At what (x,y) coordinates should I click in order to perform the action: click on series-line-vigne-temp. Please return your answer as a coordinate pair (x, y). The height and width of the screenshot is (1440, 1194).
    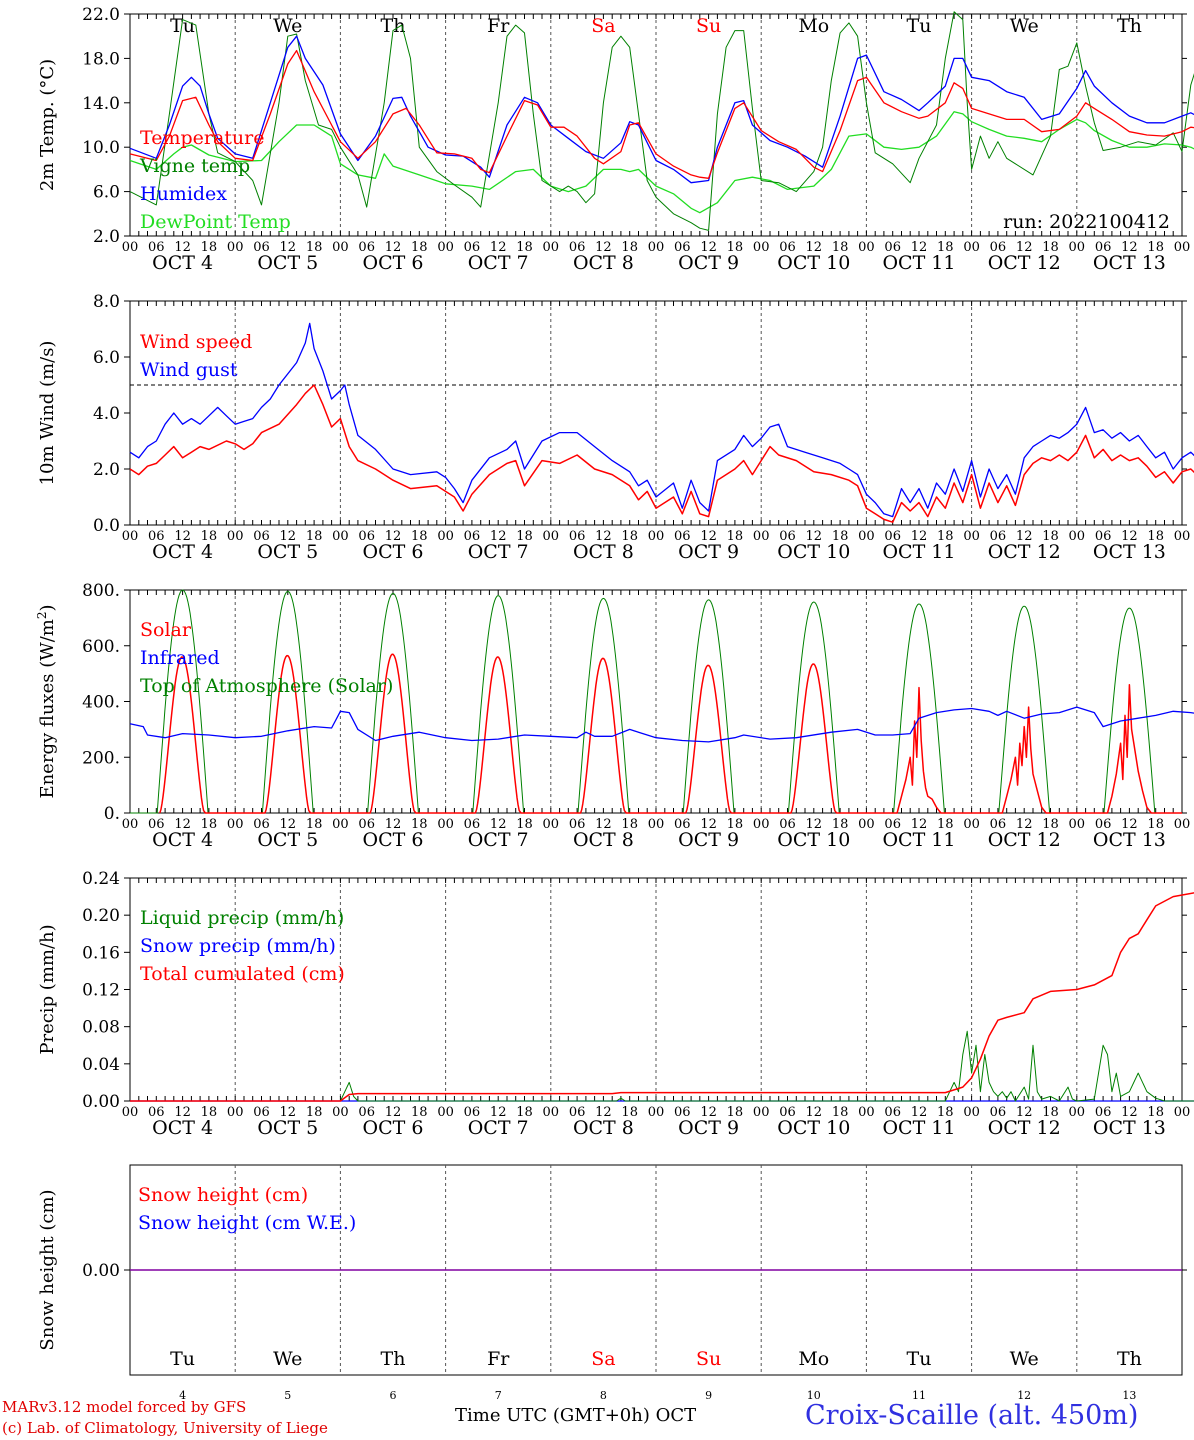
    Looking at the image, I should click on (661, 121).